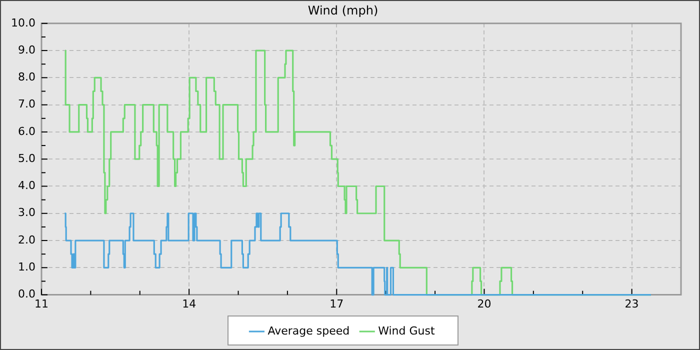 This screenshot has width=700, height=350. I want to click on x-tick-label: 14, so click(189, 303).